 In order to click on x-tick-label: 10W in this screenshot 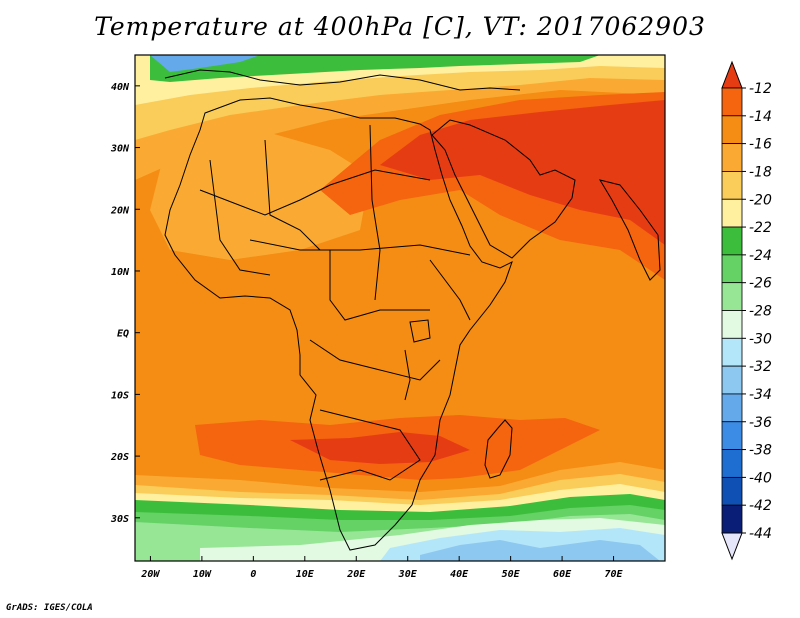, I will do `click(202, 574)`.